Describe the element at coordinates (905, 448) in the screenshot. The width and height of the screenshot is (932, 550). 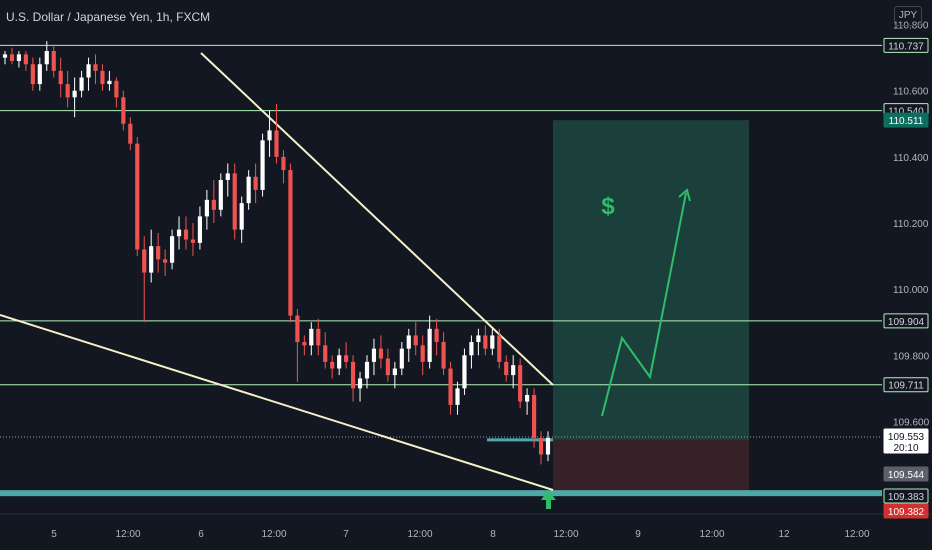
I see `countdown-label: 20:10` at that location.